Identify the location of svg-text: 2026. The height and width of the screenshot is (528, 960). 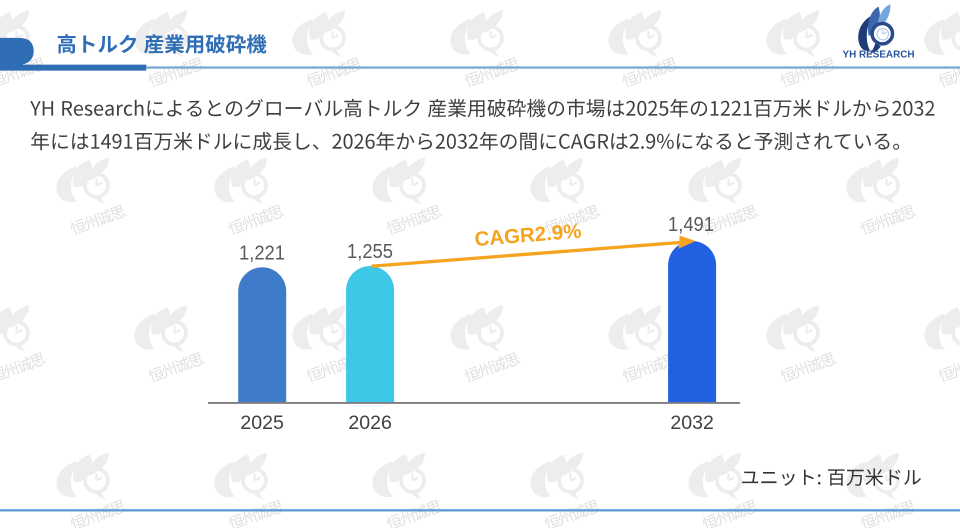
(370, 423).